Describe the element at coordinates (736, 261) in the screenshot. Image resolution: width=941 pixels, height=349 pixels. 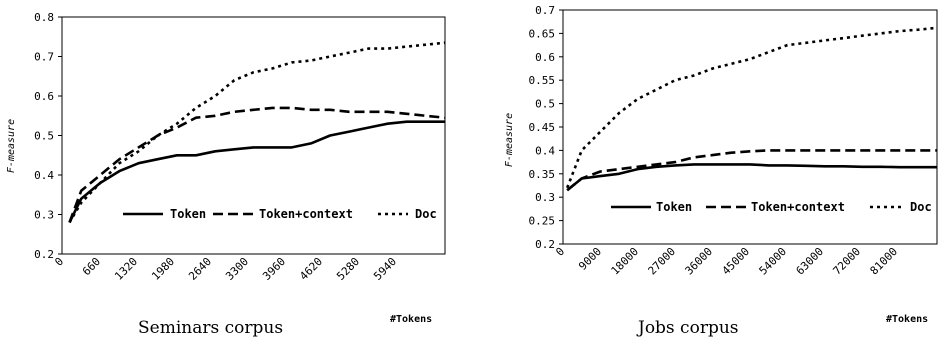
I see `chart2-x-tick-label: 45000` at that location.